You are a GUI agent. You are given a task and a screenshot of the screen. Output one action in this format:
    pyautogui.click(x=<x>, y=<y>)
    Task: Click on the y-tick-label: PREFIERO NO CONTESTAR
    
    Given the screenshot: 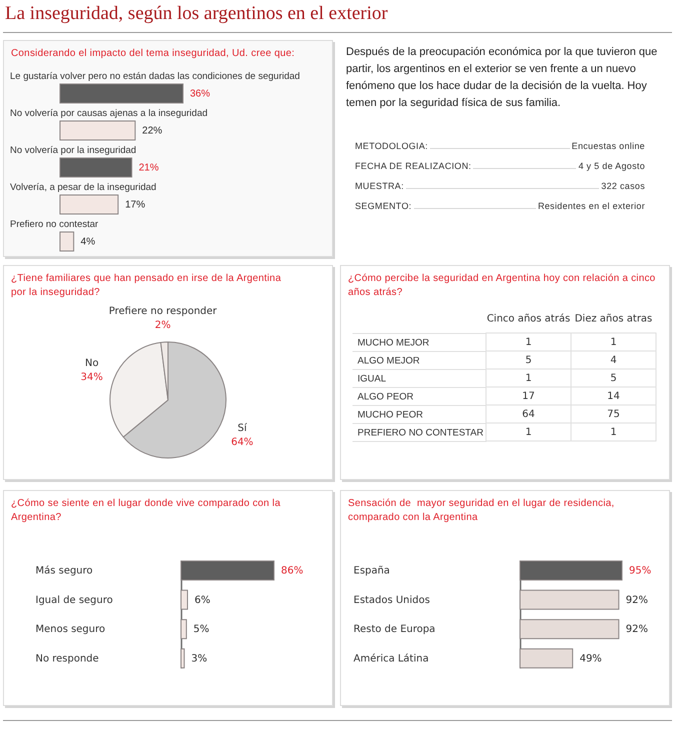 What is the action you would take?
    pyautogui.click(x=421, y=433)
    